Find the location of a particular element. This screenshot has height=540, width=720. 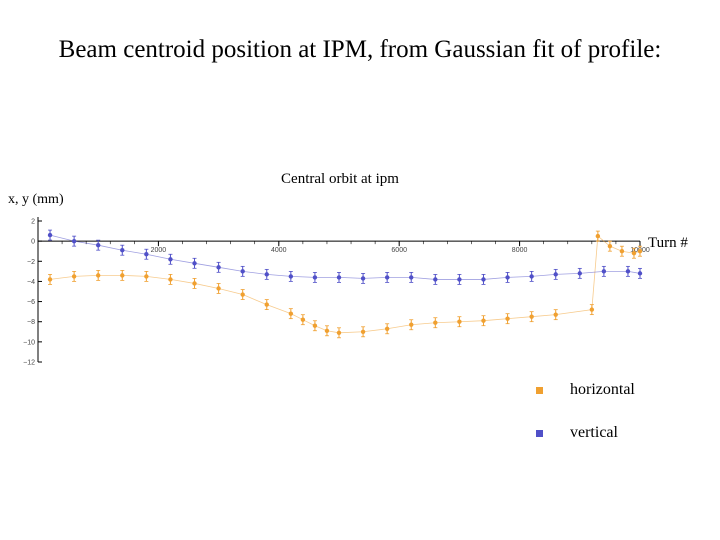

x-axis-label: Turn # is located at coordinates (668, 243).